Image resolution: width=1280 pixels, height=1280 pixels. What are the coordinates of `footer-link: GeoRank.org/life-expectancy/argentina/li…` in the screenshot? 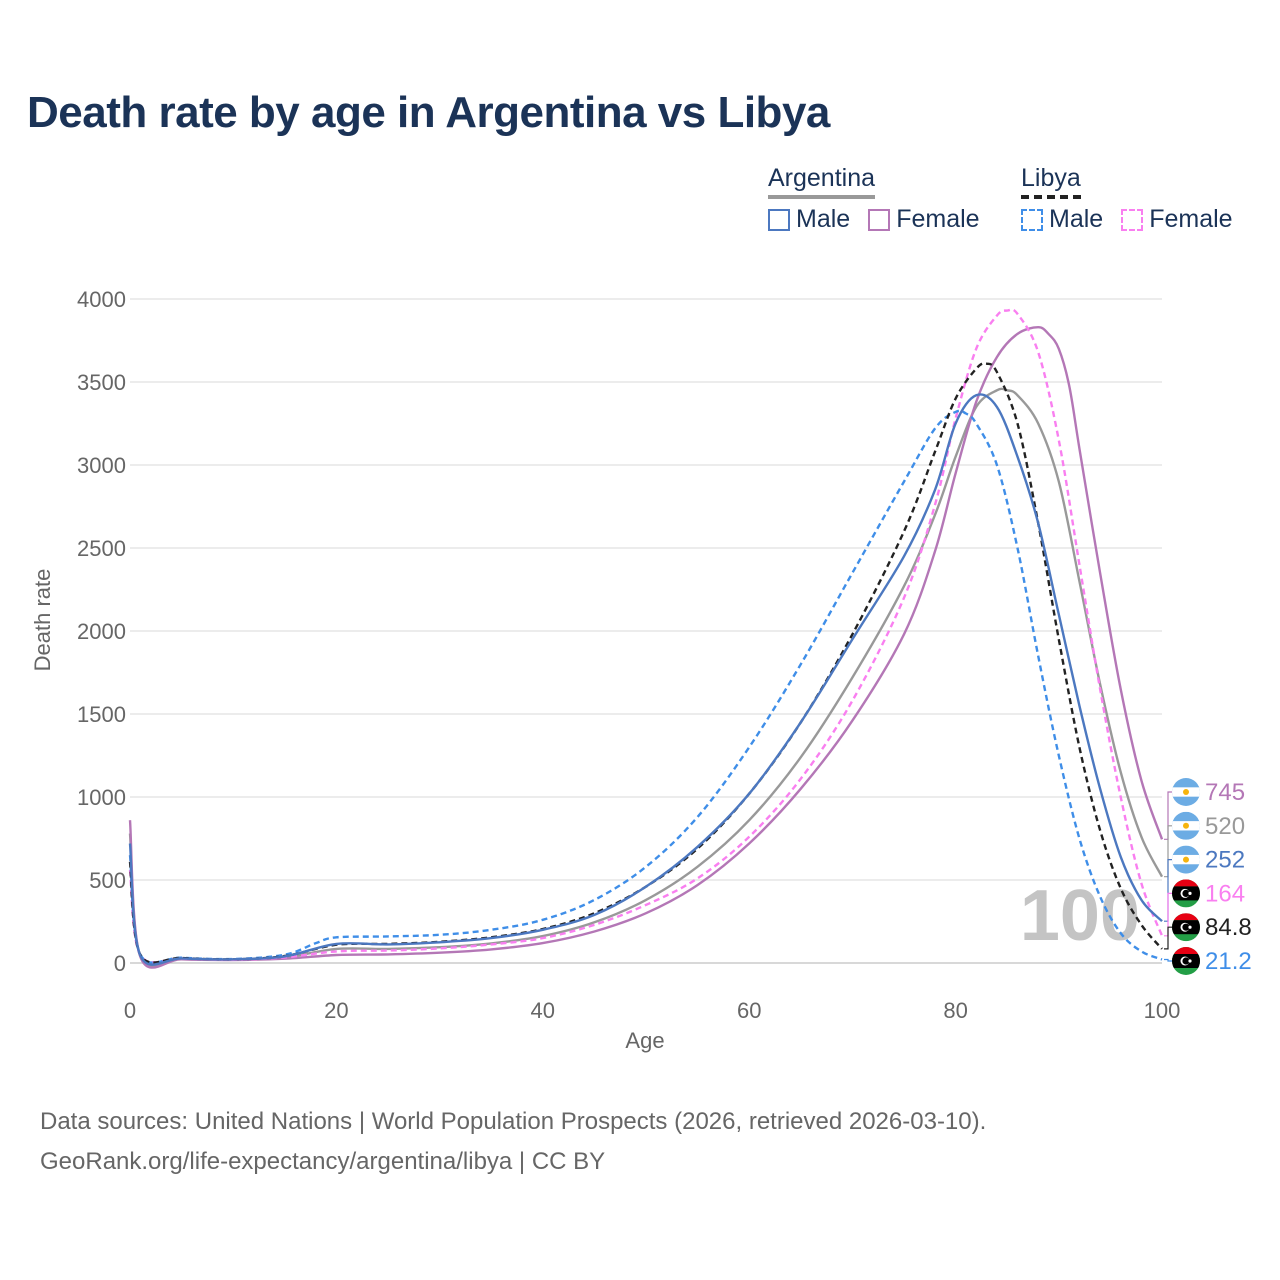 It's located at (323, 1161).